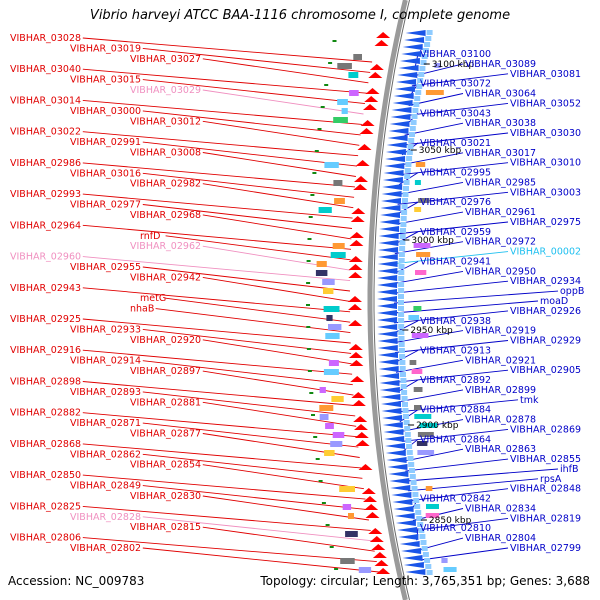 The width and height of the screenshot is (600, 600). I want to click on left-gene-label: VIBHAR_02862, so click(105, 454).